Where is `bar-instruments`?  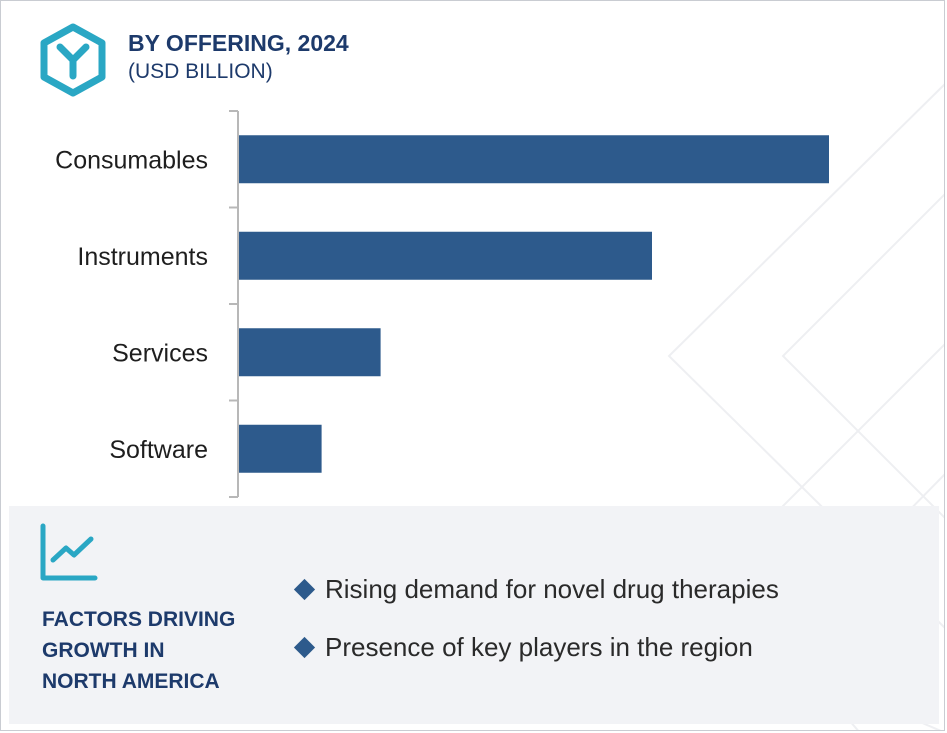
bar-instruments is located at coordinates (445, 255).